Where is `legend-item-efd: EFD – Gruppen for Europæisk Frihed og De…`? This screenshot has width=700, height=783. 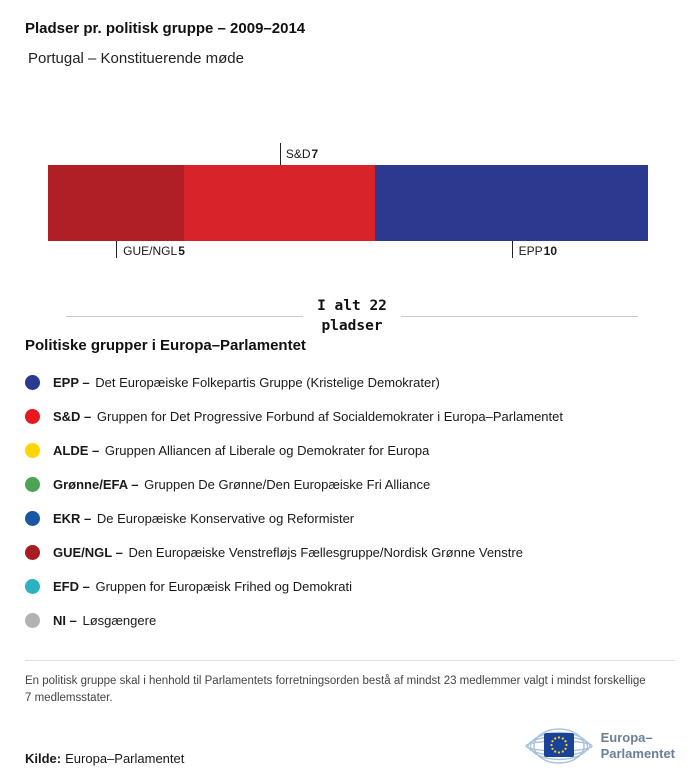 legend-item-efd: EFD – Gruppen for Europæisk Frihed og De… is located at coordinates (350, 586).